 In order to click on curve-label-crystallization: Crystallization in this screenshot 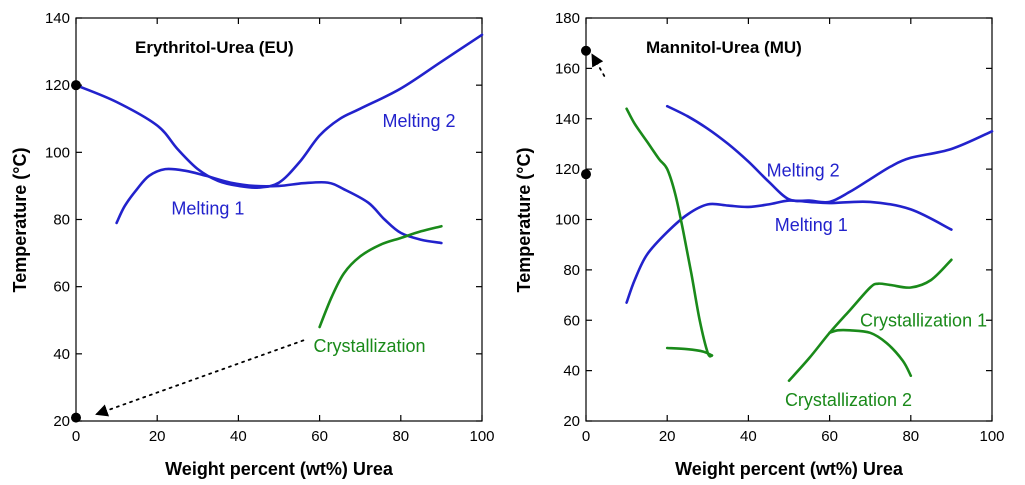, I will do `click(370, 346)`.